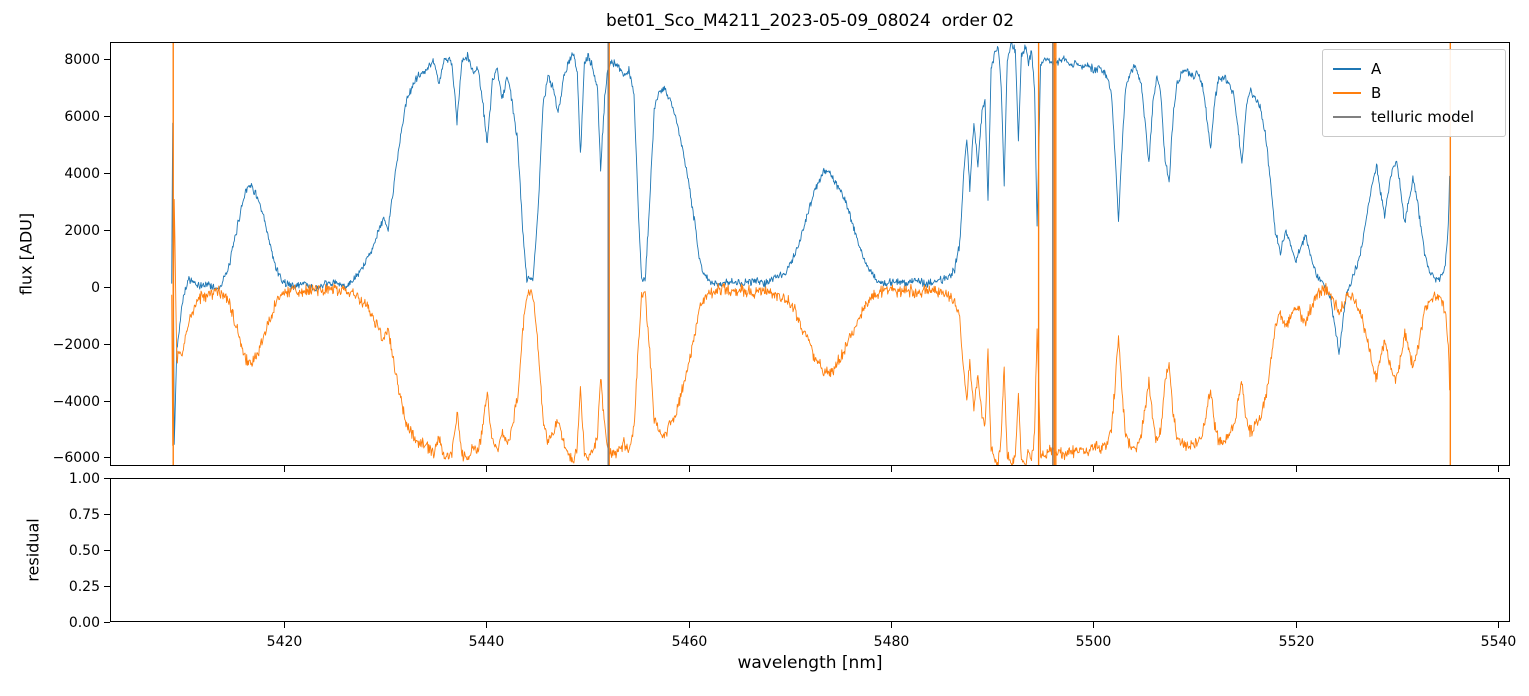 The width and height of the screenshot is (1529, 696). I want to click on legend-line-sample-B, so click(1347, 93).